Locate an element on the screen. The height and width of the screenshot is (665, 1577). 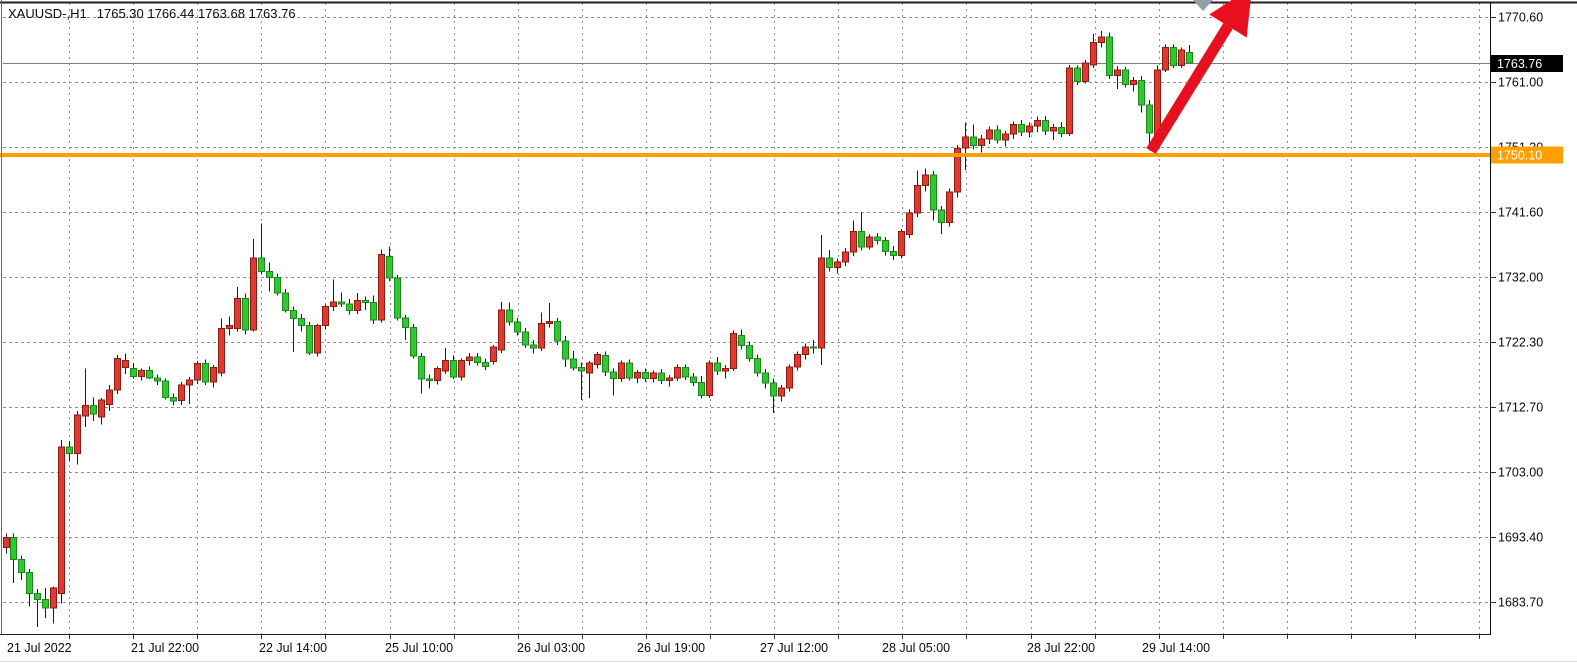
trend-arrow-annotation is located at coordinates (1199, 77).